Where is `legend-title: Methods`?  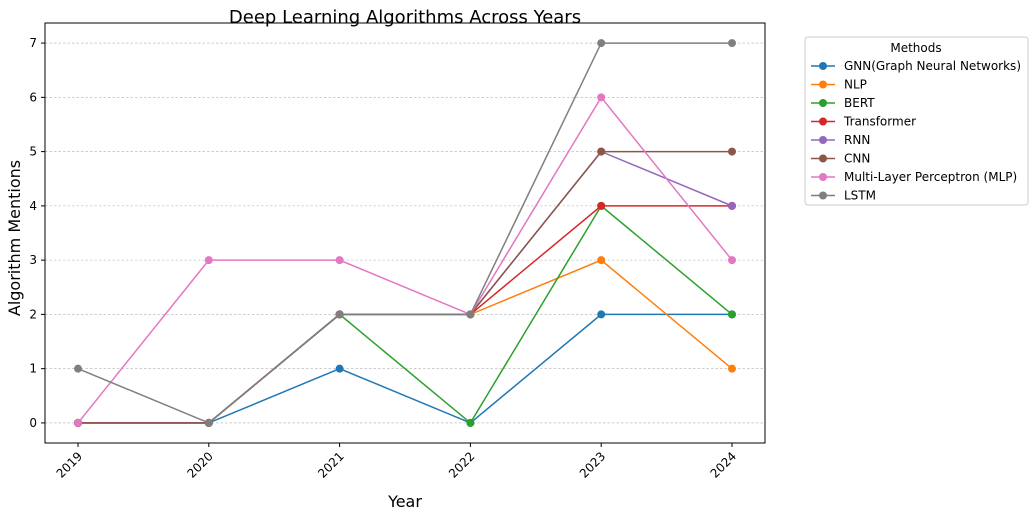 legend-title: Methods is located at coordinates (915, 48).